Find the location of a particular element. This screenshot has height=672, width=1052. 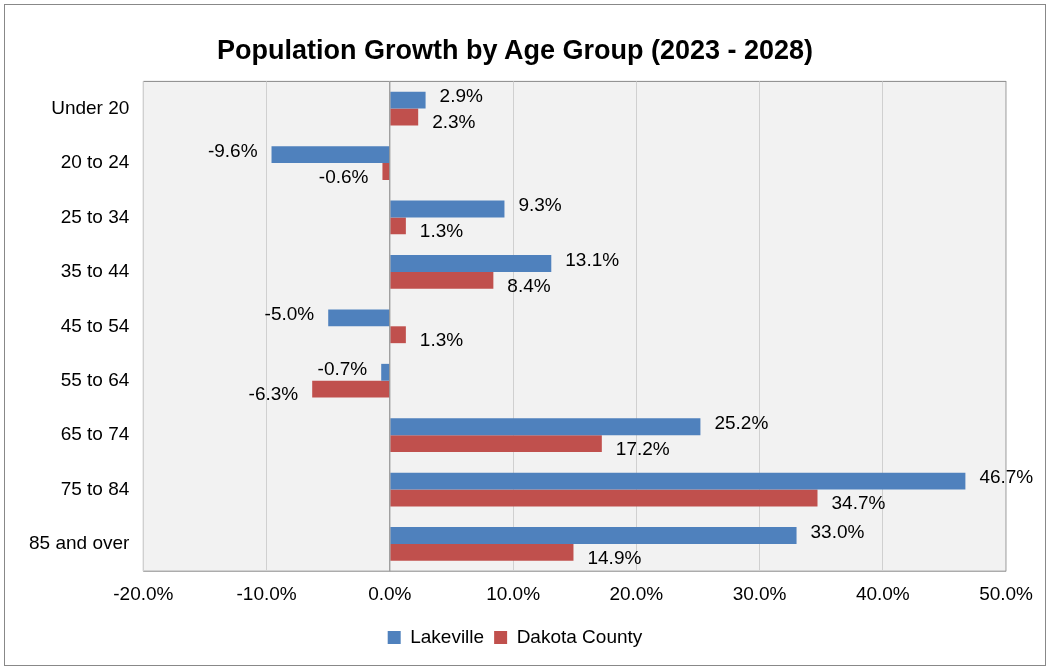

legend-label: Dakota County is located at coordinates (579, 636).